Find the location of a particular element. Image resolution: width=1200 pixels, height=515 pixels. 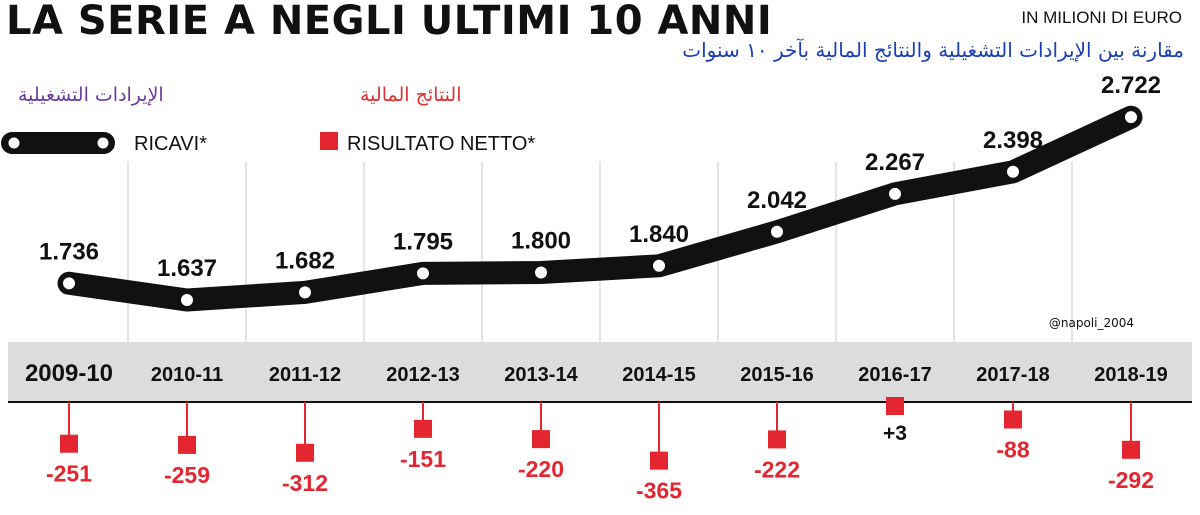

season-label-2017-18: 2017-18 is located at coordinates (1012, 375).